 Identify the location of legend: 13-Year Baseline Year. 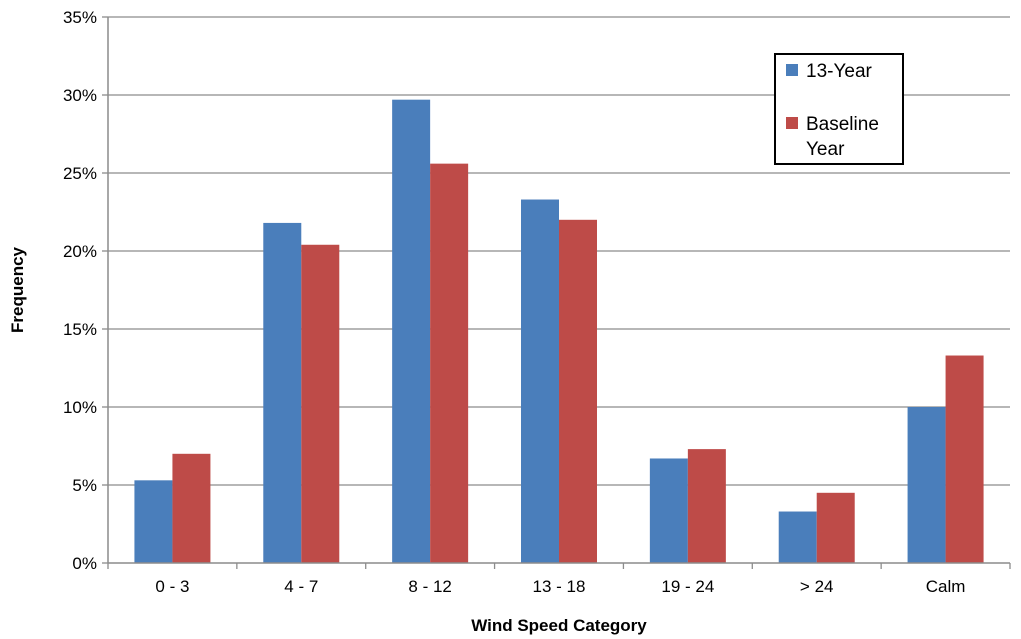
(839, 109).